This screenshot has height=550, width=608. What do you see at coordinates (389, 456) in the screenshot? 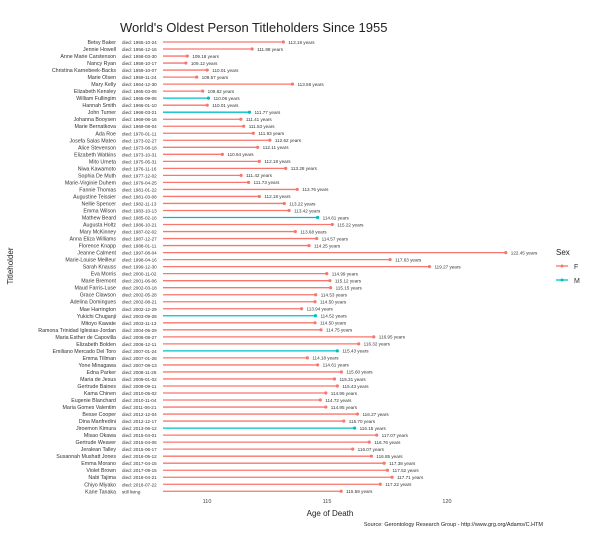
I see `age-label: 116.85 years` at bounding box center [389, 456].